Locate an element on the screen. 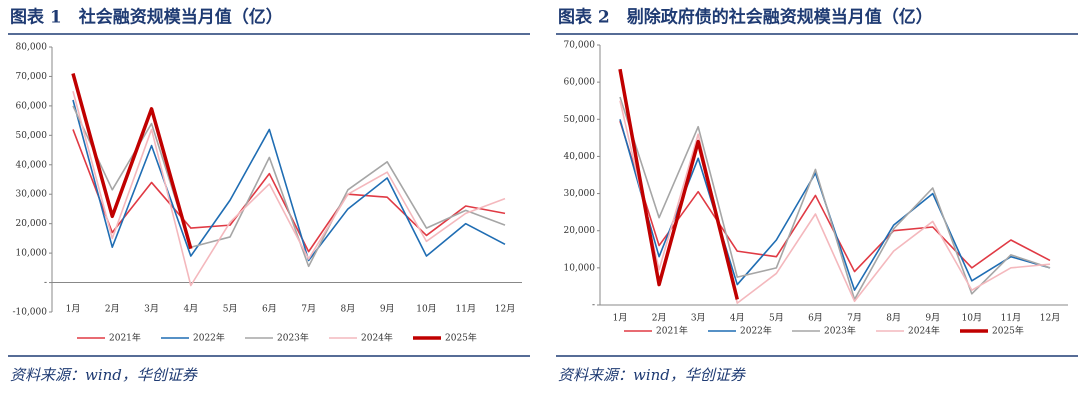 This screenshot has height=406, width=1080. y-tick-label: 80,000 is located at coordinates (32, 48).